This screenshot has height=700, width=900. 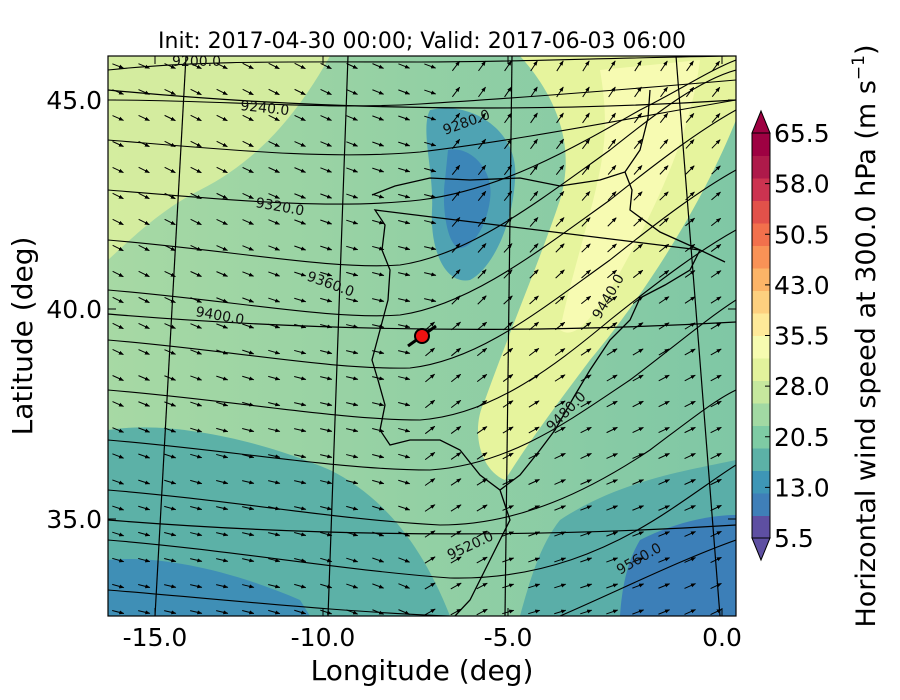 I want to click on x-tick-label: 0.0, so click(x=722, y=637).